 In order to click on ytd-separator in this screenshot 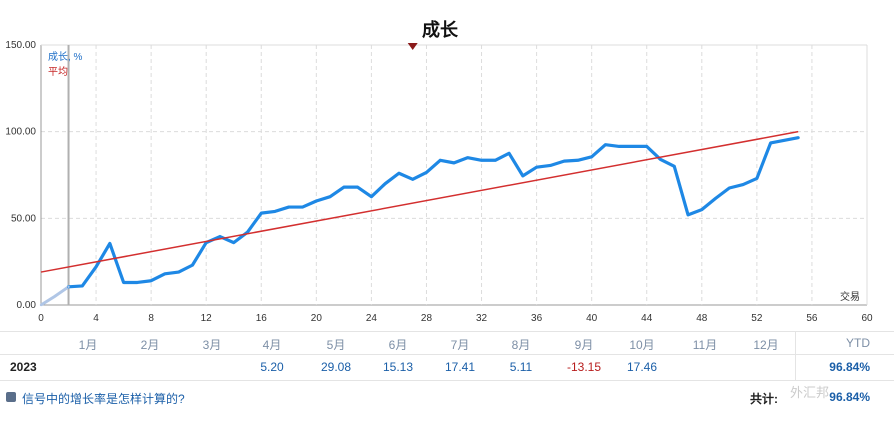, I will do `click(795, 356)`.